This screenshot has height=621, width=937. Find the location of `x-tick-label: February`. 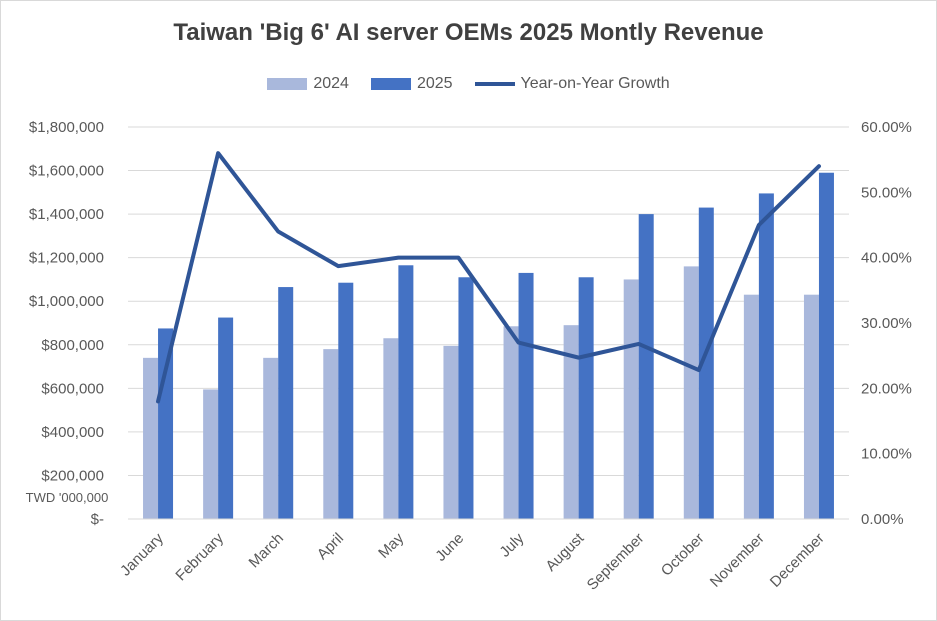

x-tick-label: February is located at coordinates (199, 556).